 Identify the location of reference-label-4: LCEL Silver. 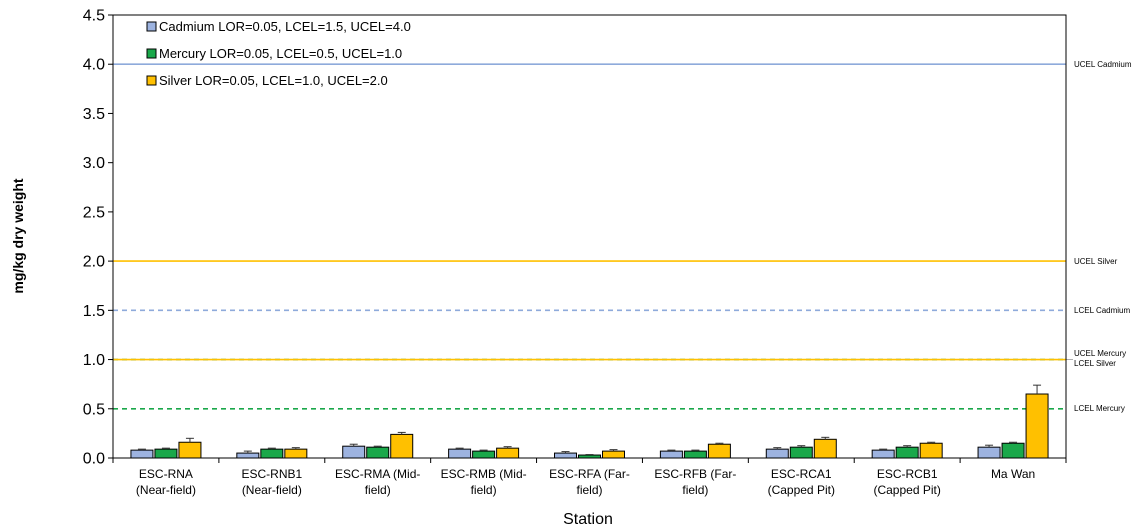
(1095, 363).